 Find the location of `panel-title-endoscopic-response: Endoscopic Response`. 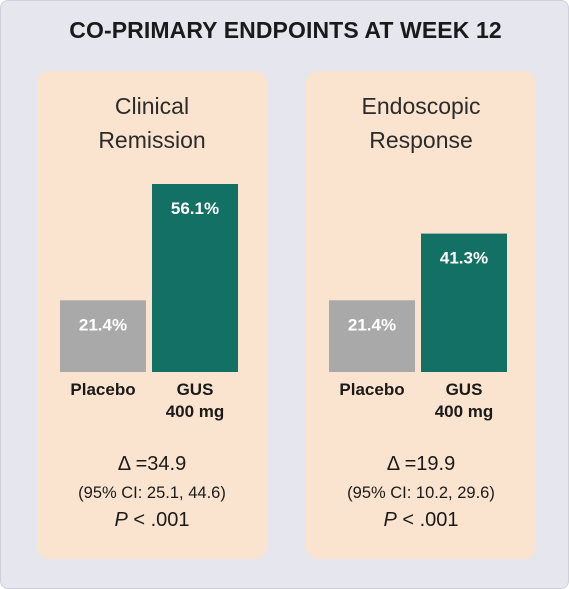

panel-title-endoscopic-response: Endoscopic Response is located at coordinates (421, 123).